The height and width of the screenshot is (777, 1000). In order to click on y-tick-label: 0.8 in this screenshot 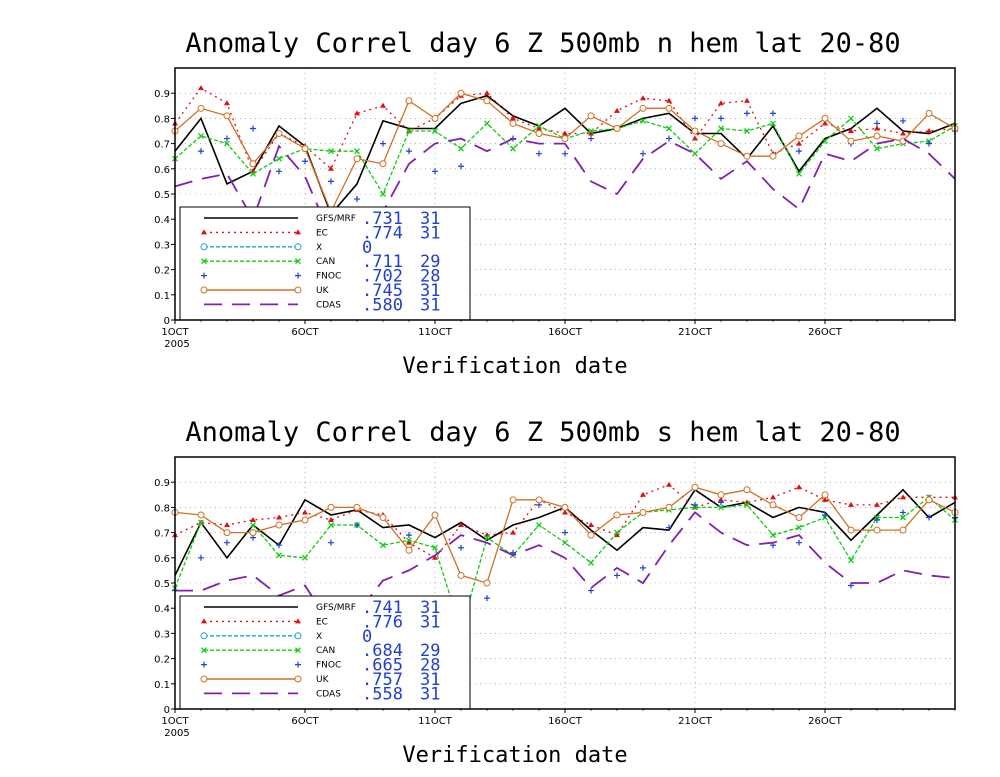, I will do `click(162, 119)`.